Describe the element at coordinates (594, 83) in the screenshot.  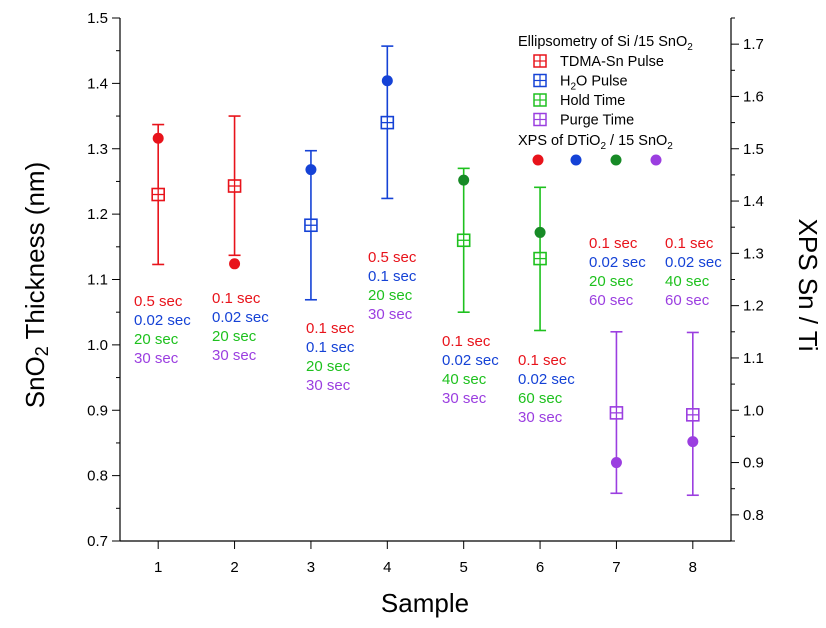
I see `legend-label: H2O Pulse` at that location.